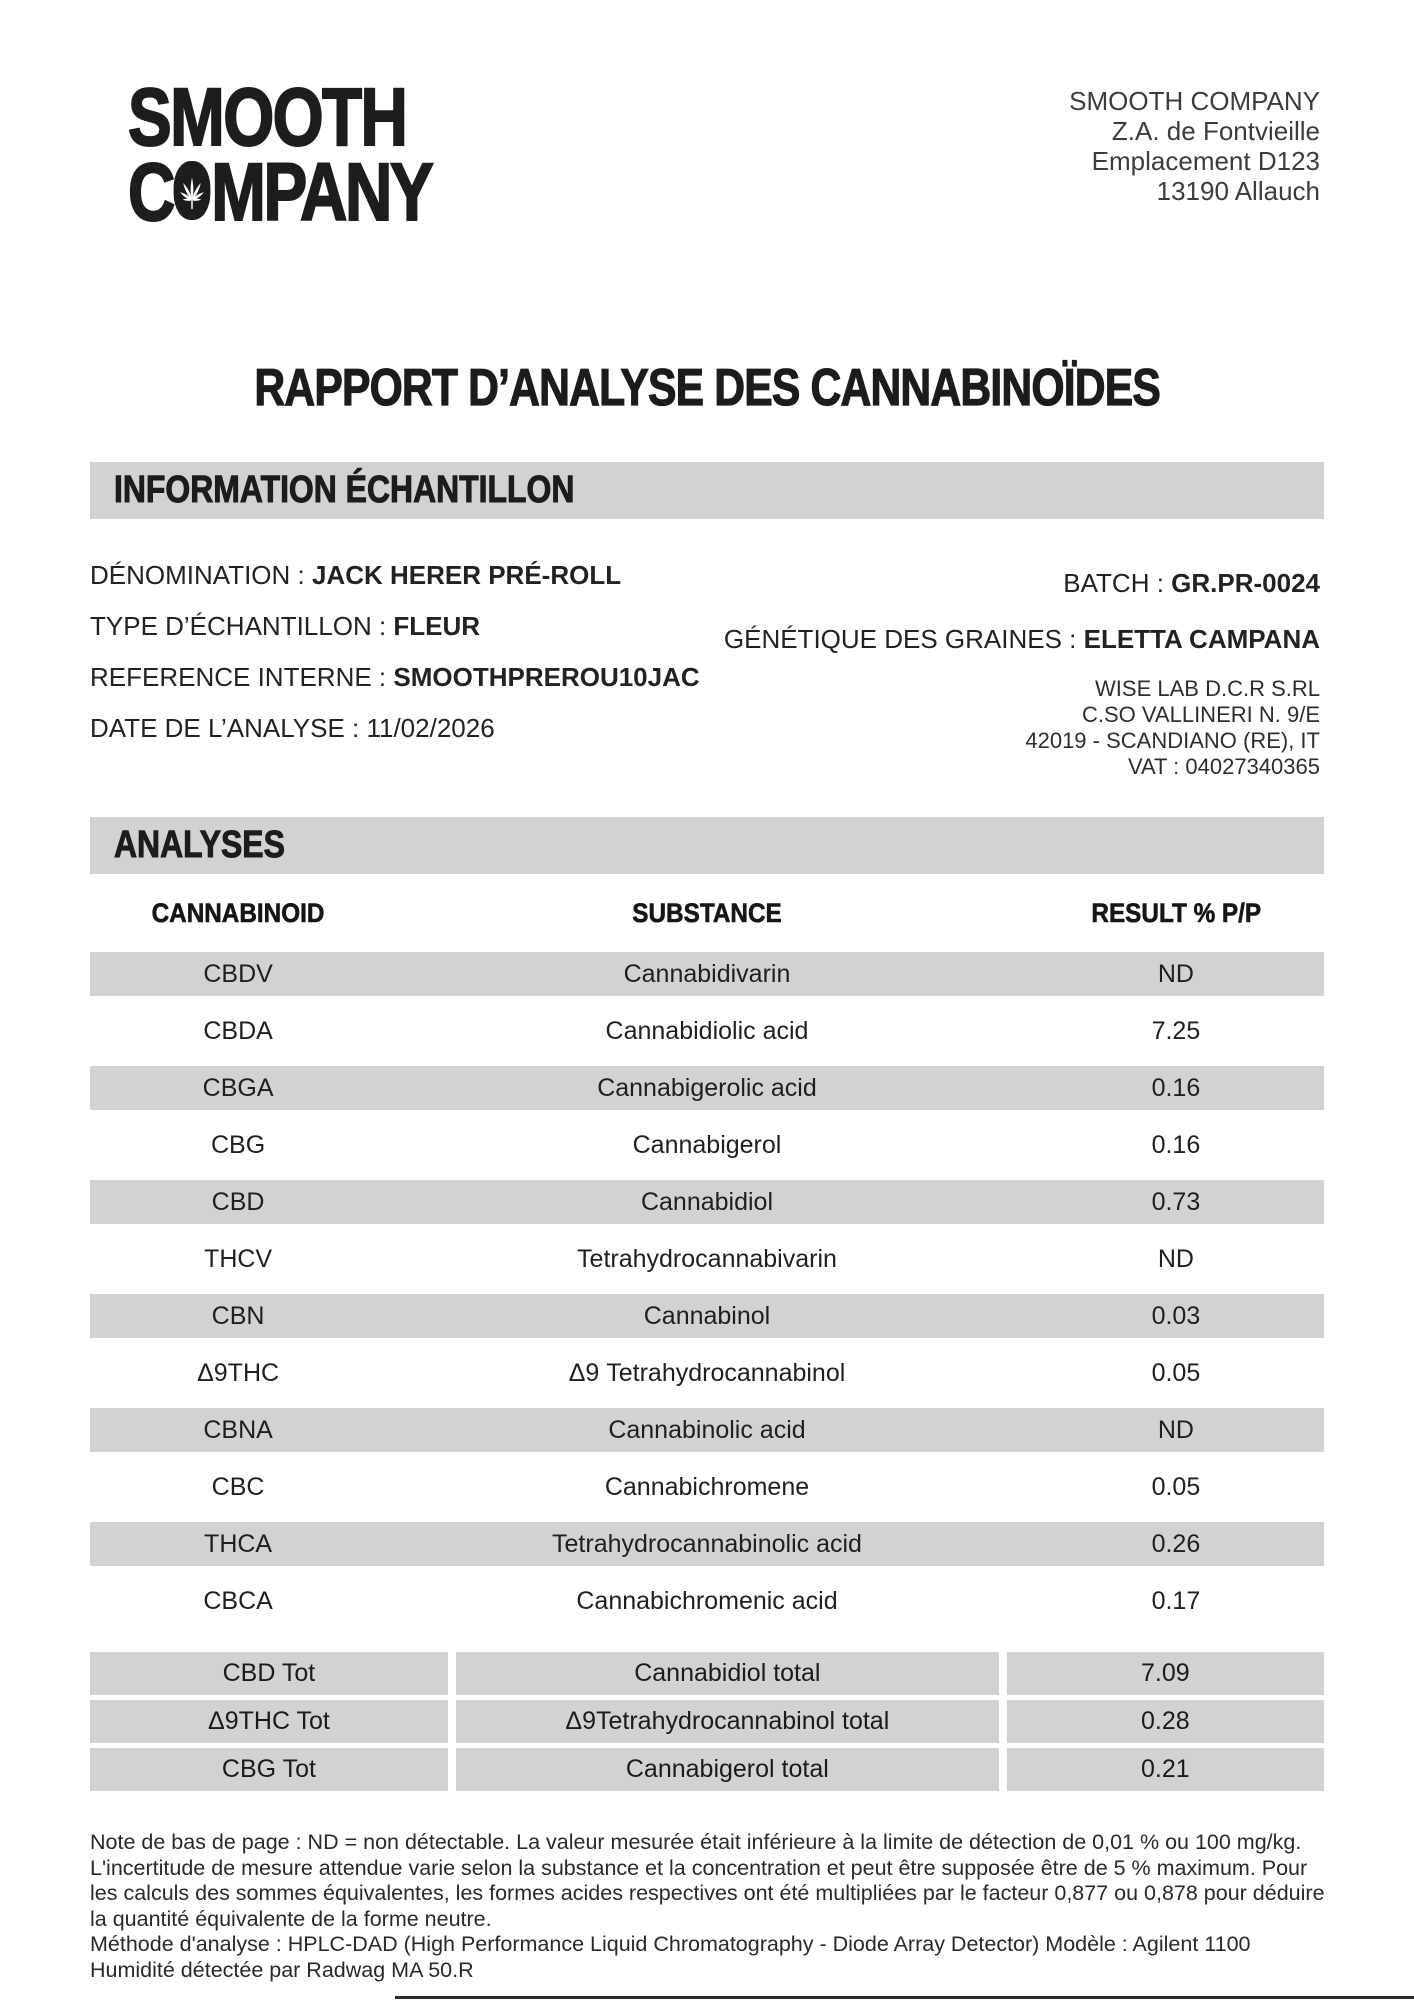 The width and height of the screenshot is (1414, 2000). Describe the element at coordinates (242, 677) in the screenshot. I see `field-label: REFERENCE INTERNE :` at that location.